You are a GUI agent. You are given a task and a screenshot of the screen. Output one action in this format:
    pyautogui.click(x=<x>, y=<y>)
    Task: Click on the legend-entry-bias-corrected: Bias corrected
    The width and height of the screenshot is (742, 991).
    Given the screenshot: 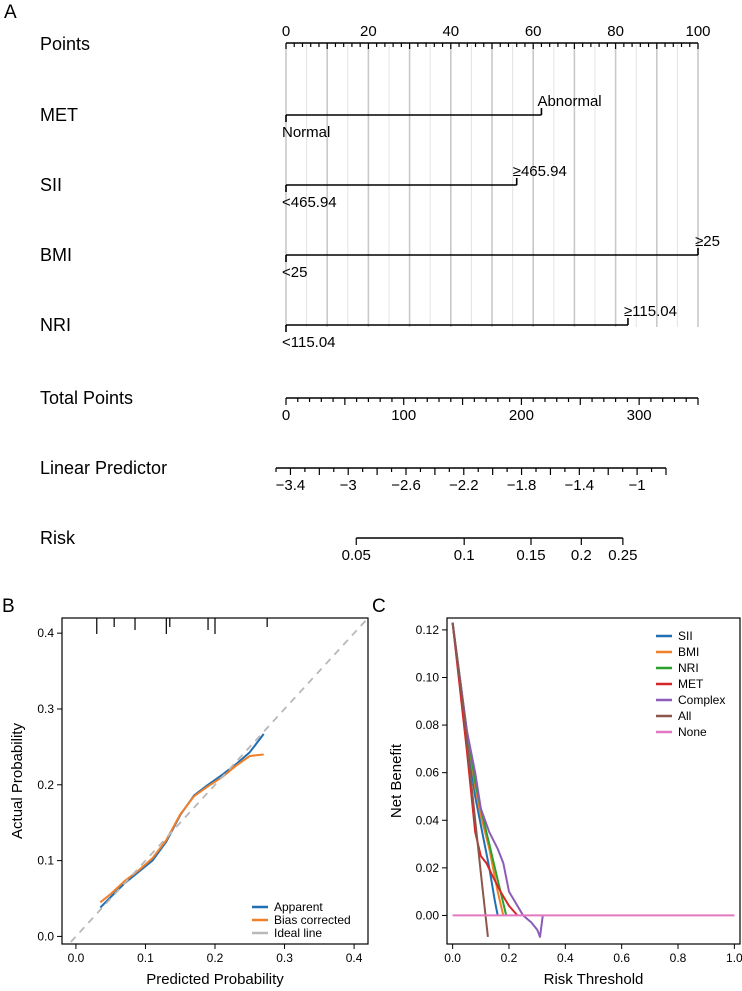 What is the action you would take?
    pyautogui.click(x=312, y=920)
    